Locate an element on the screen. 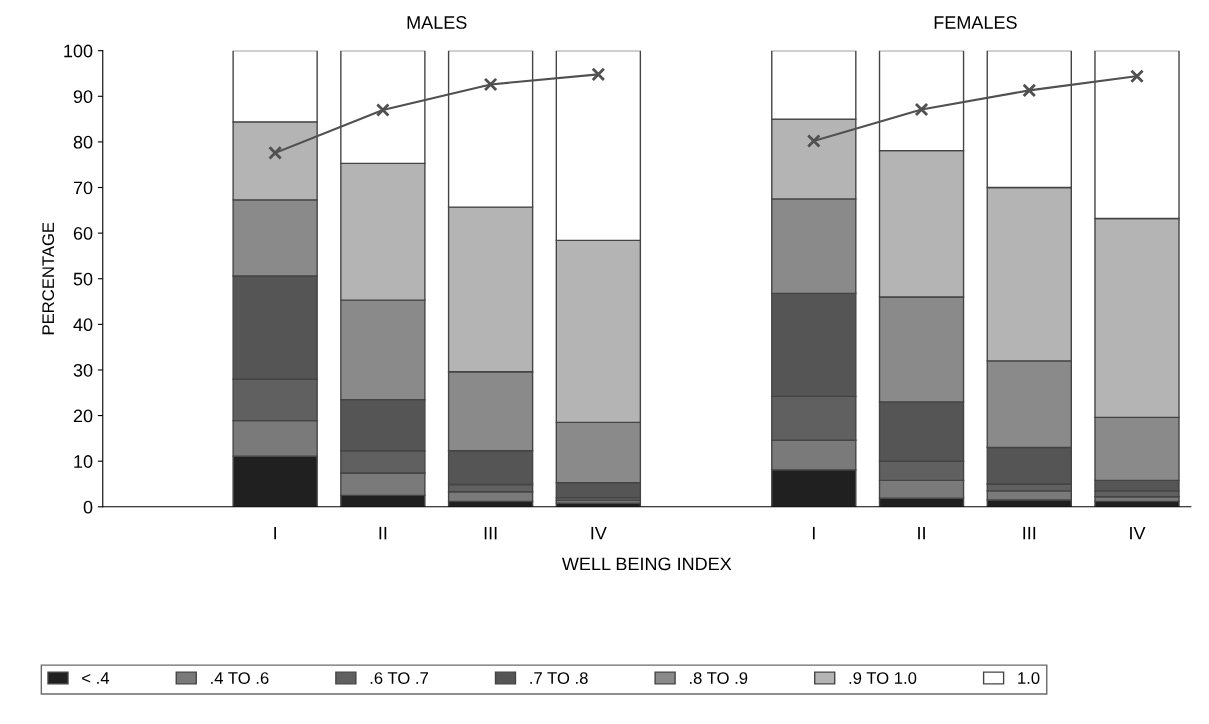  text: FEMALES is located at coordinates (975, 22).